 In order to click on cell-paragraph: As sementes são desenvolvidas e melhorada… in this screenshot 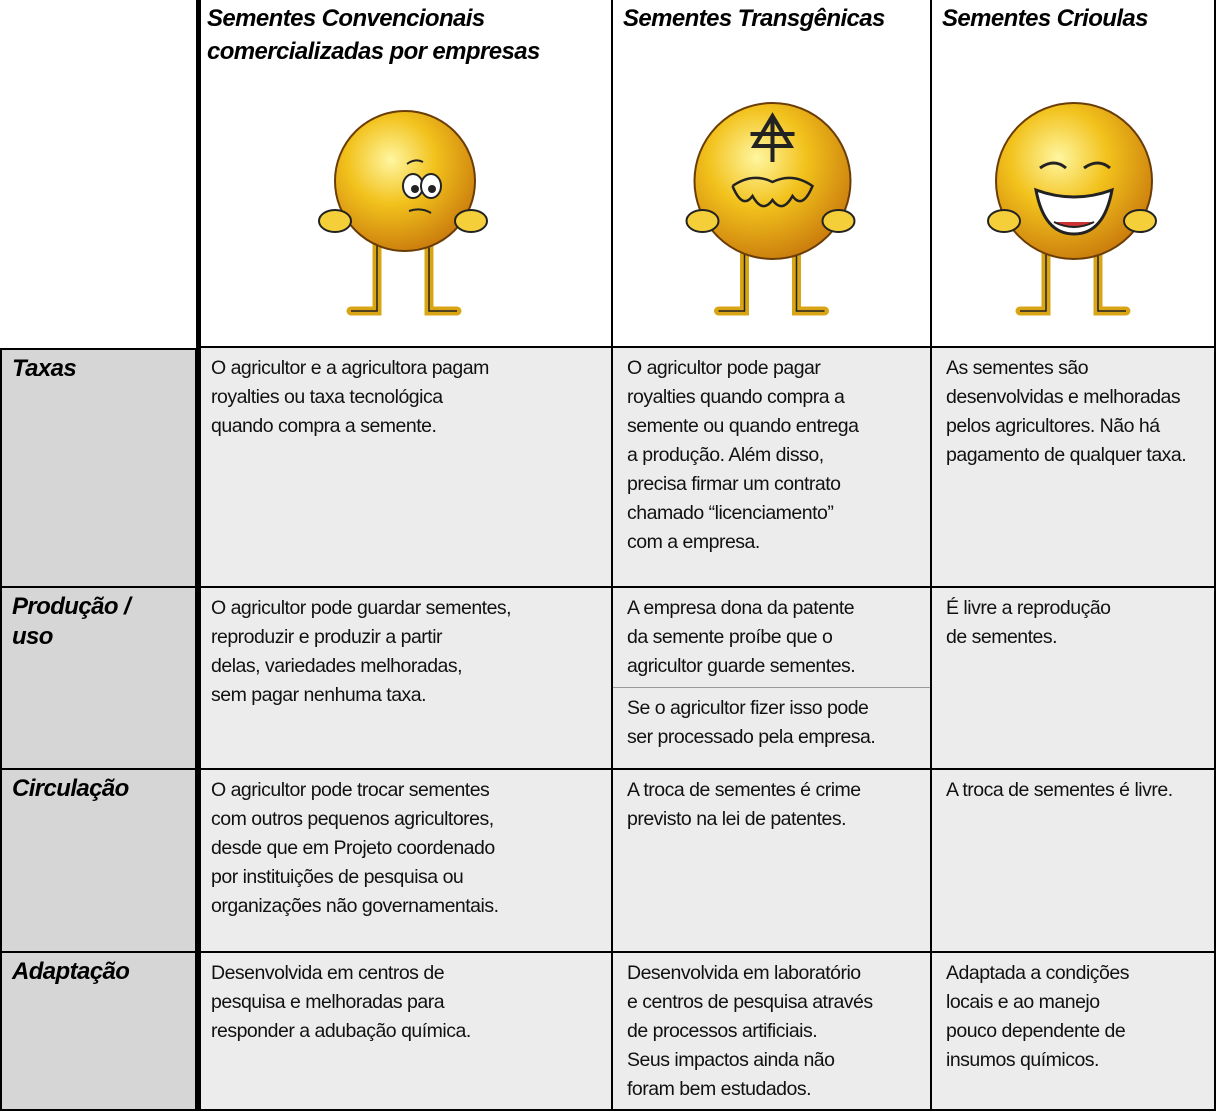, I will do `click(1080, 412)`.